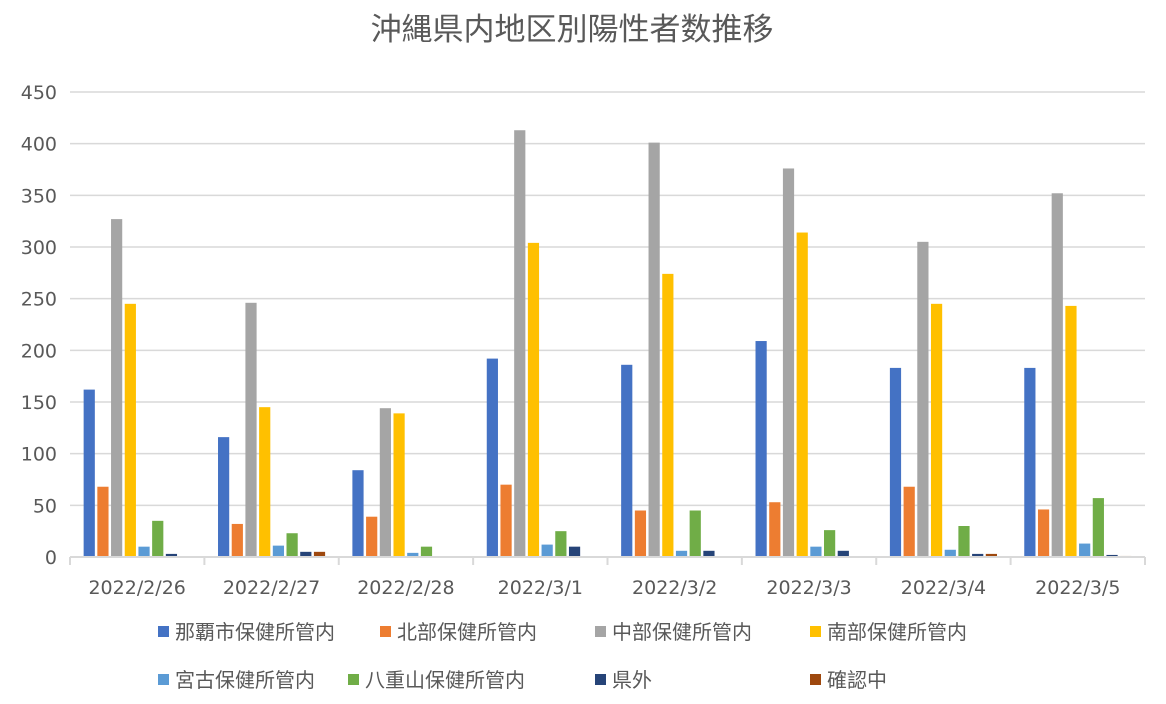  Describe the element at coordinates (136, 588) in the screenshot. I see `x-tick-label: 2022/2/26` at that location.